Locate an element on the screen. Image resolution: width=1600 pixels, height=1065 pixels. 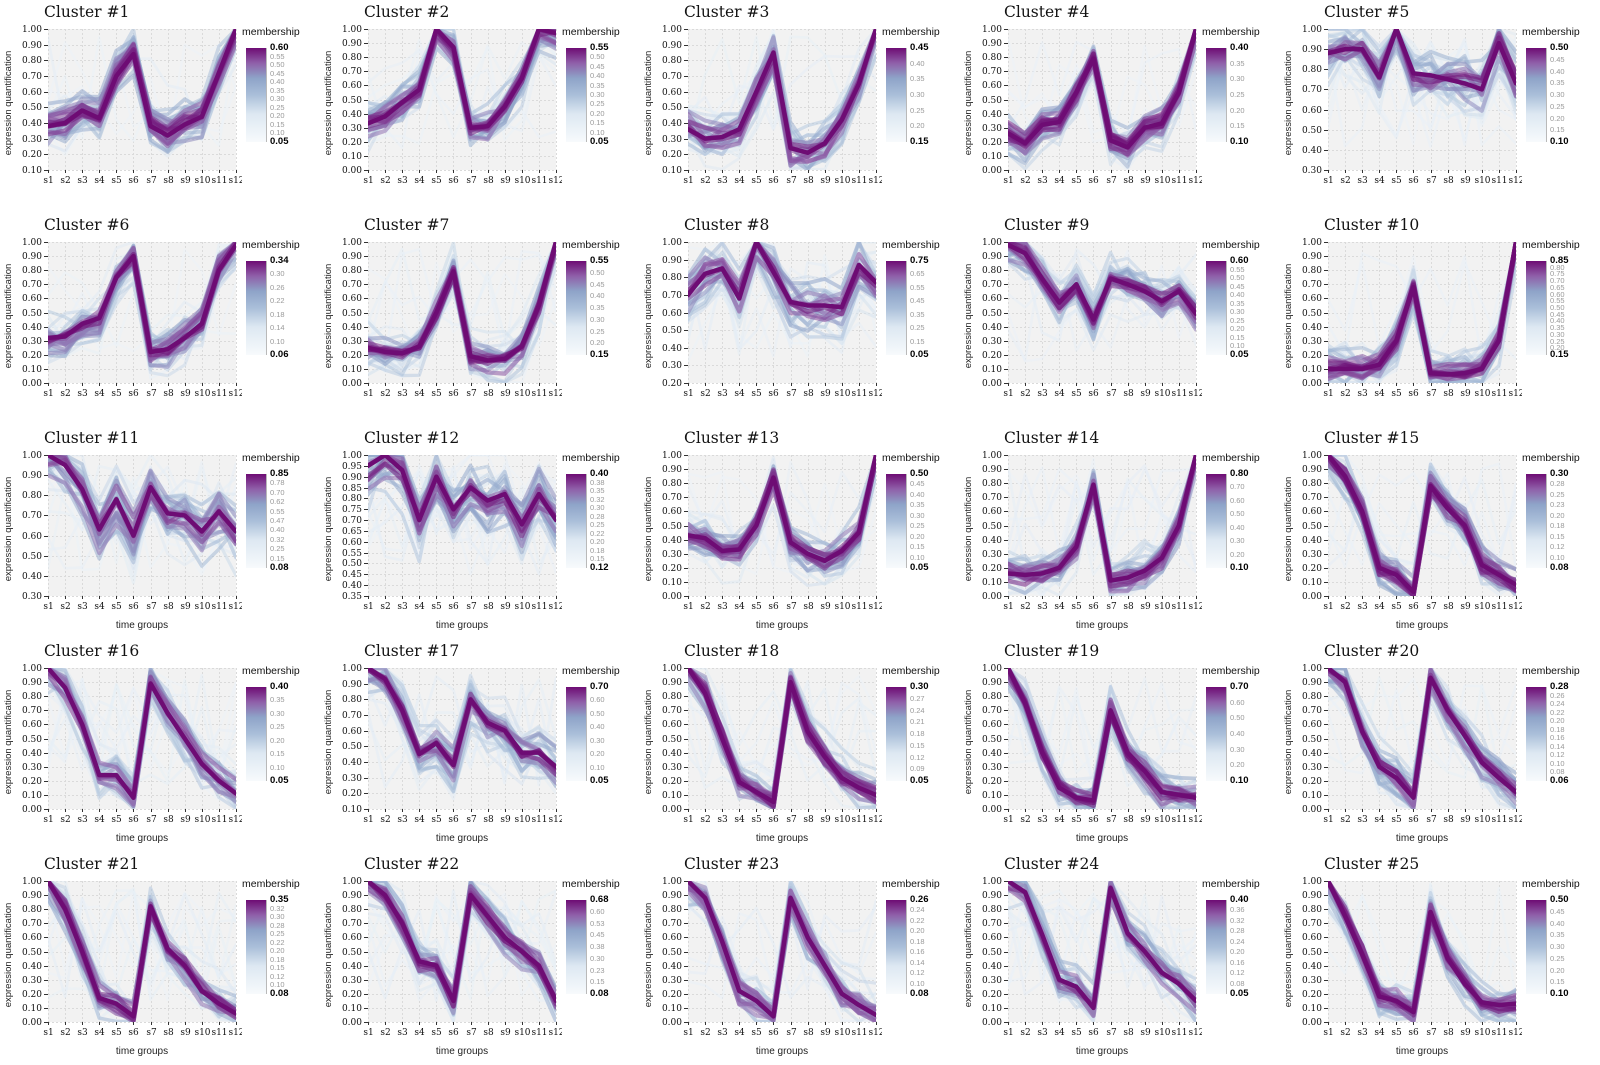
colorbar-tick-label: 0.26 is located at coordinates (1557, 695).